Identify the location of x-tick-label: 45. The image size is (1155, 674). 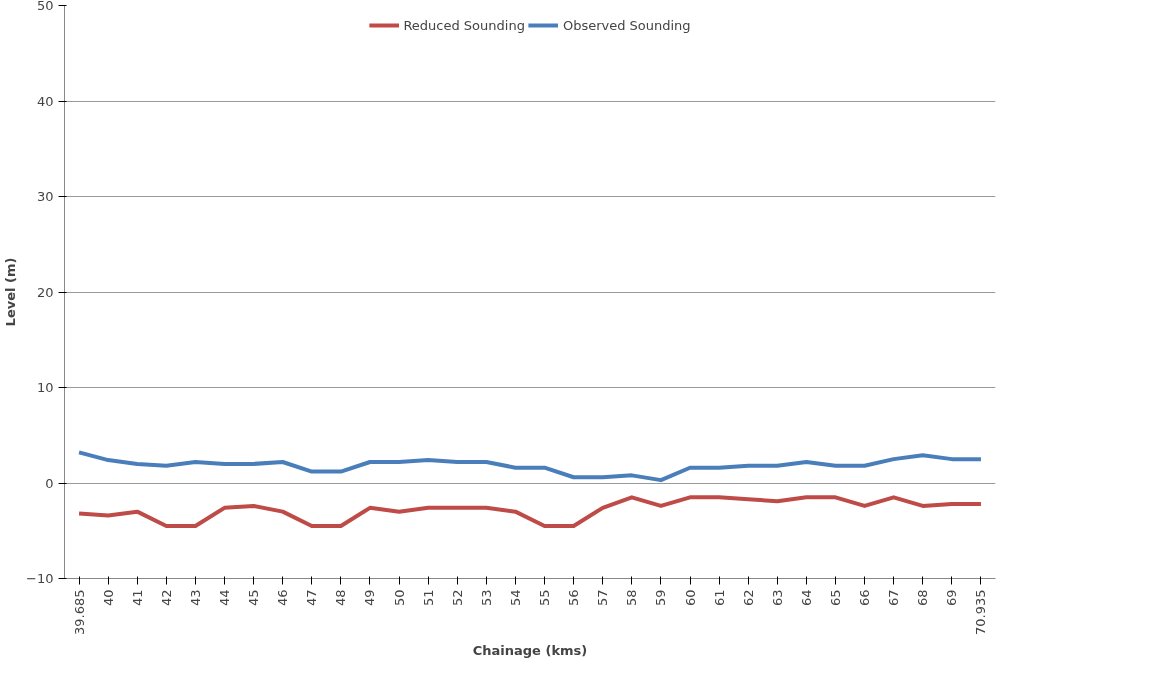
(254, 598).